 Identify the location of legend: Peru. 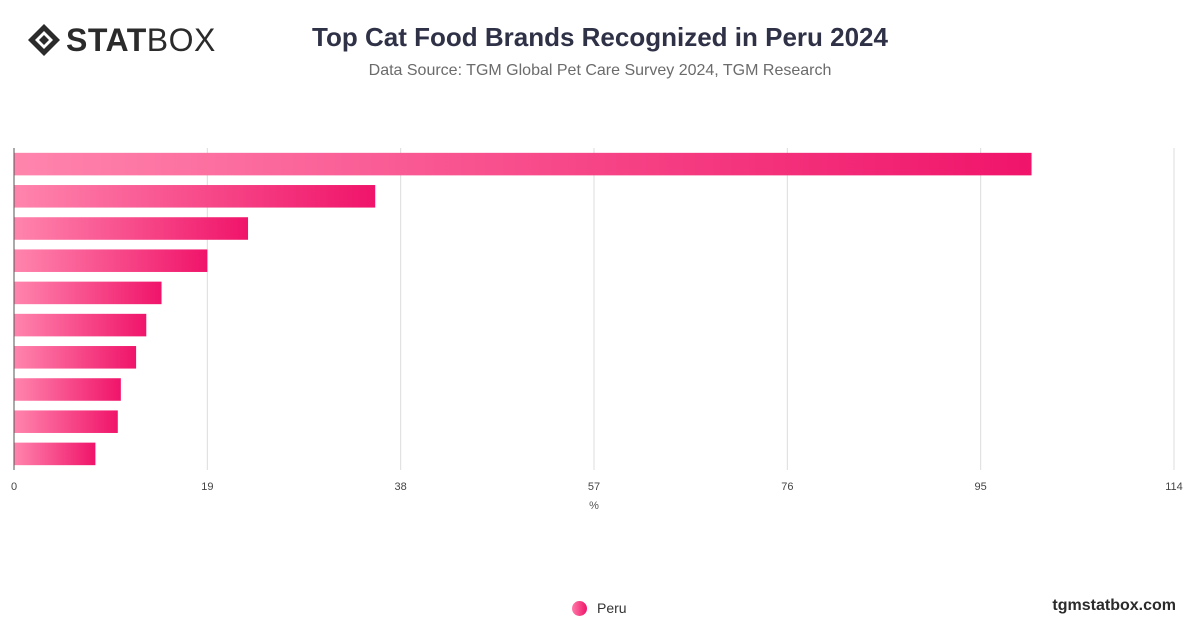
(599, 608).